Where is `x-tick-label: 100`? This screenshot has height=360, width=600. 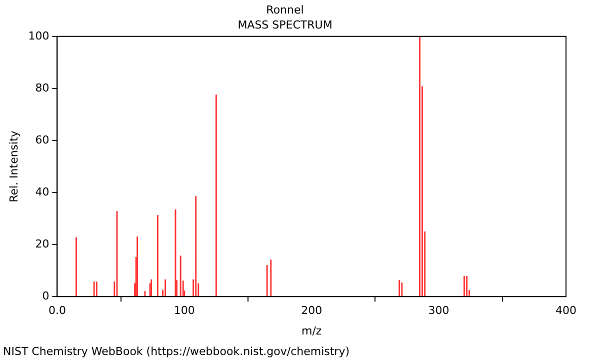
x-tick-label: 100 is located at coordinates (184, 311).